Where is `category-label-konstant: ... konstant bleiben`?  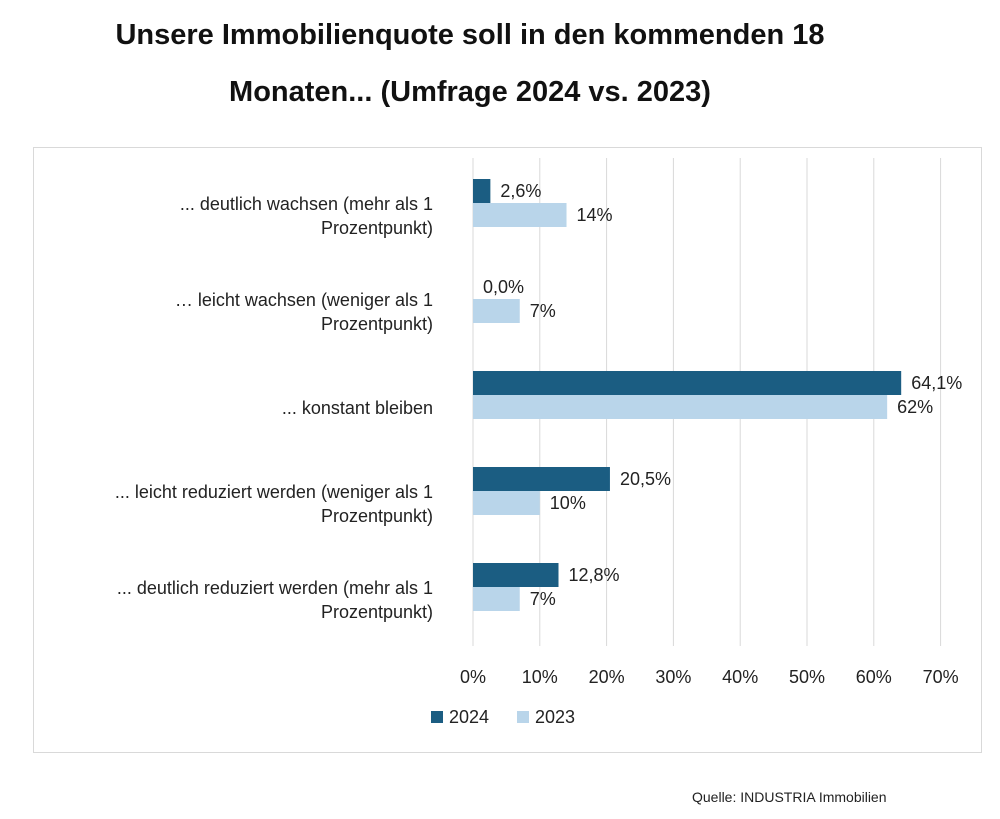 category-label-konstant: ... konstant bleiben is located at coordinates (357, 408).